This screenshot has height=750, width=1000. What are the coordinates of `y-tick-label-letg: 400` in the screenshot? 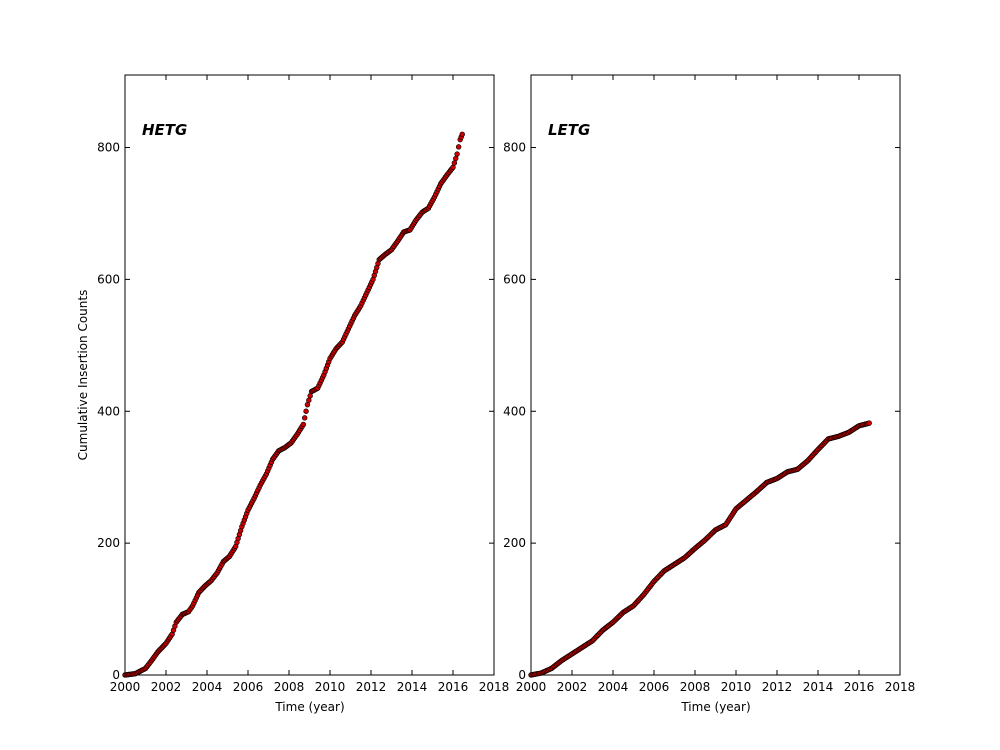 It's located at (514, 411).